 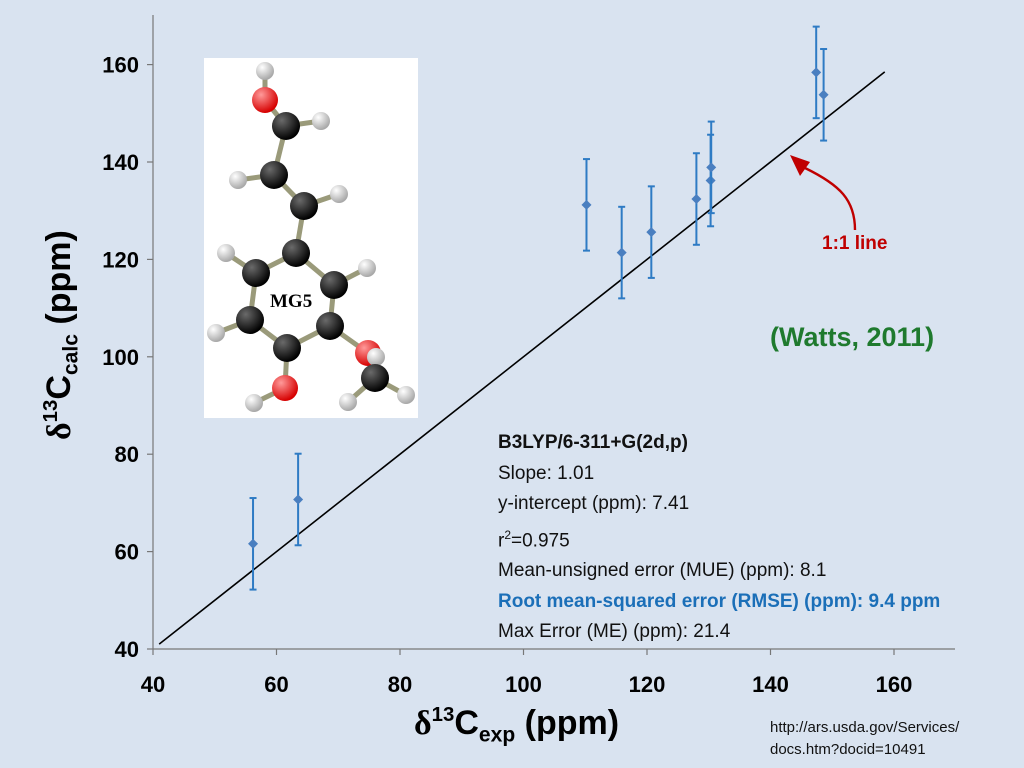 What do you see at coordinates (276, 684) in the screenshot?
I see `x-tick-label: 60` at bounding box center [276, 684].